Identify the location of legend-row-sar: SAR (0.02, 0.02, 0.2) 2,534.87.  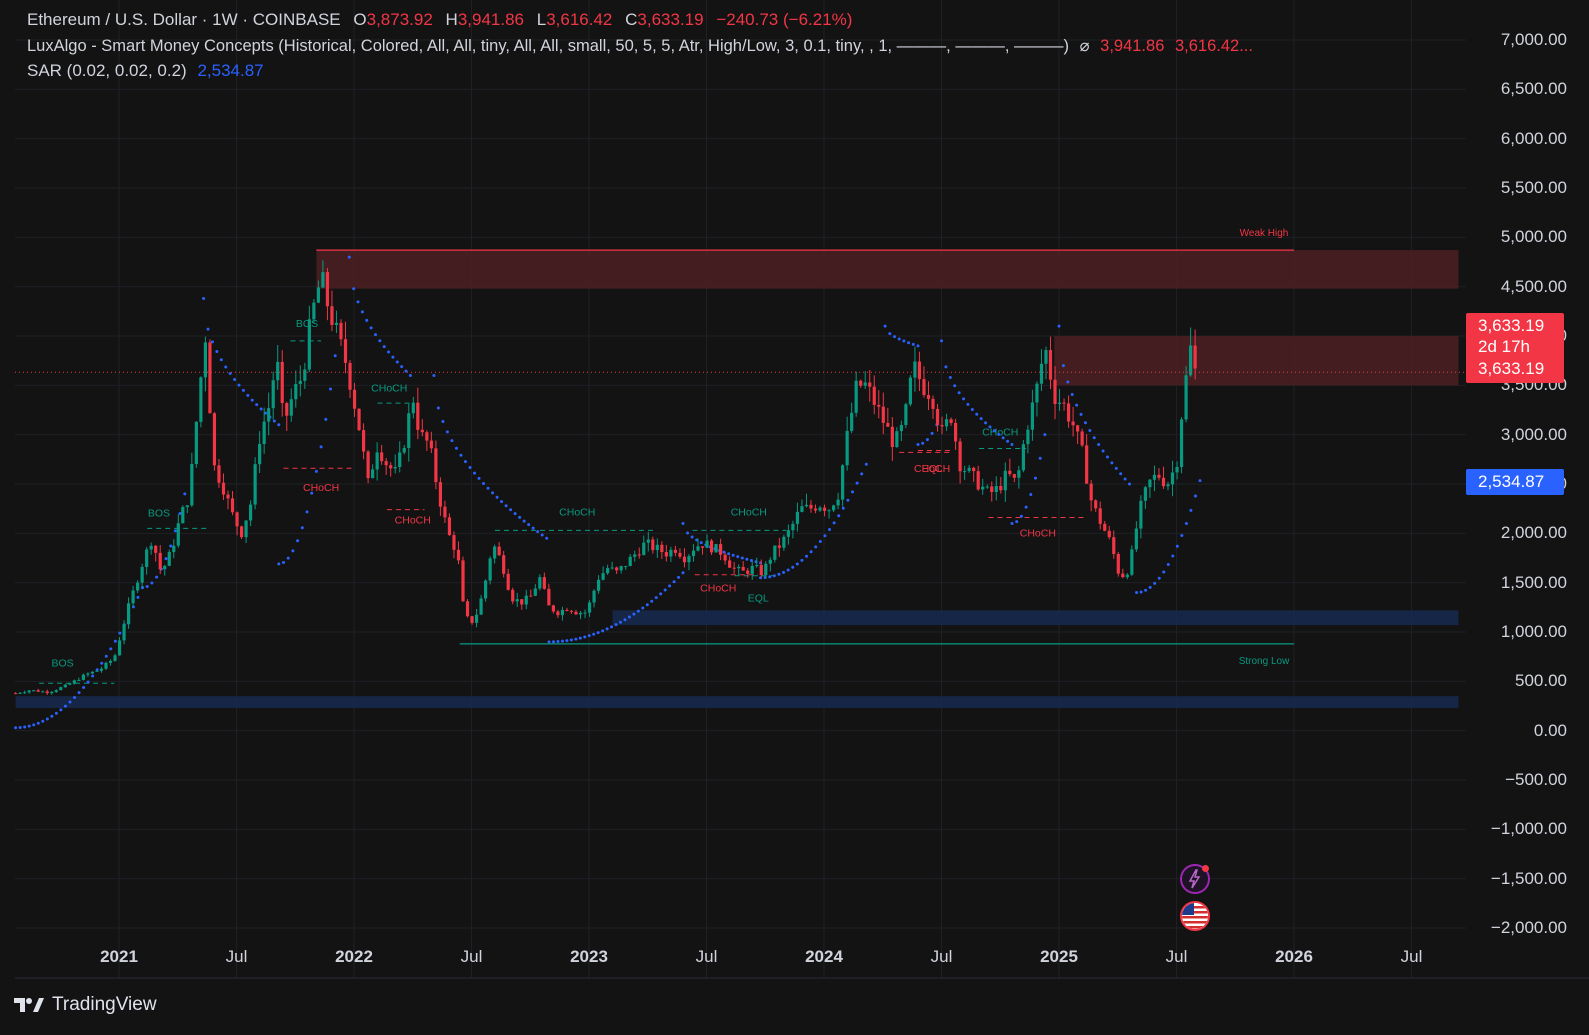
(145, 71).